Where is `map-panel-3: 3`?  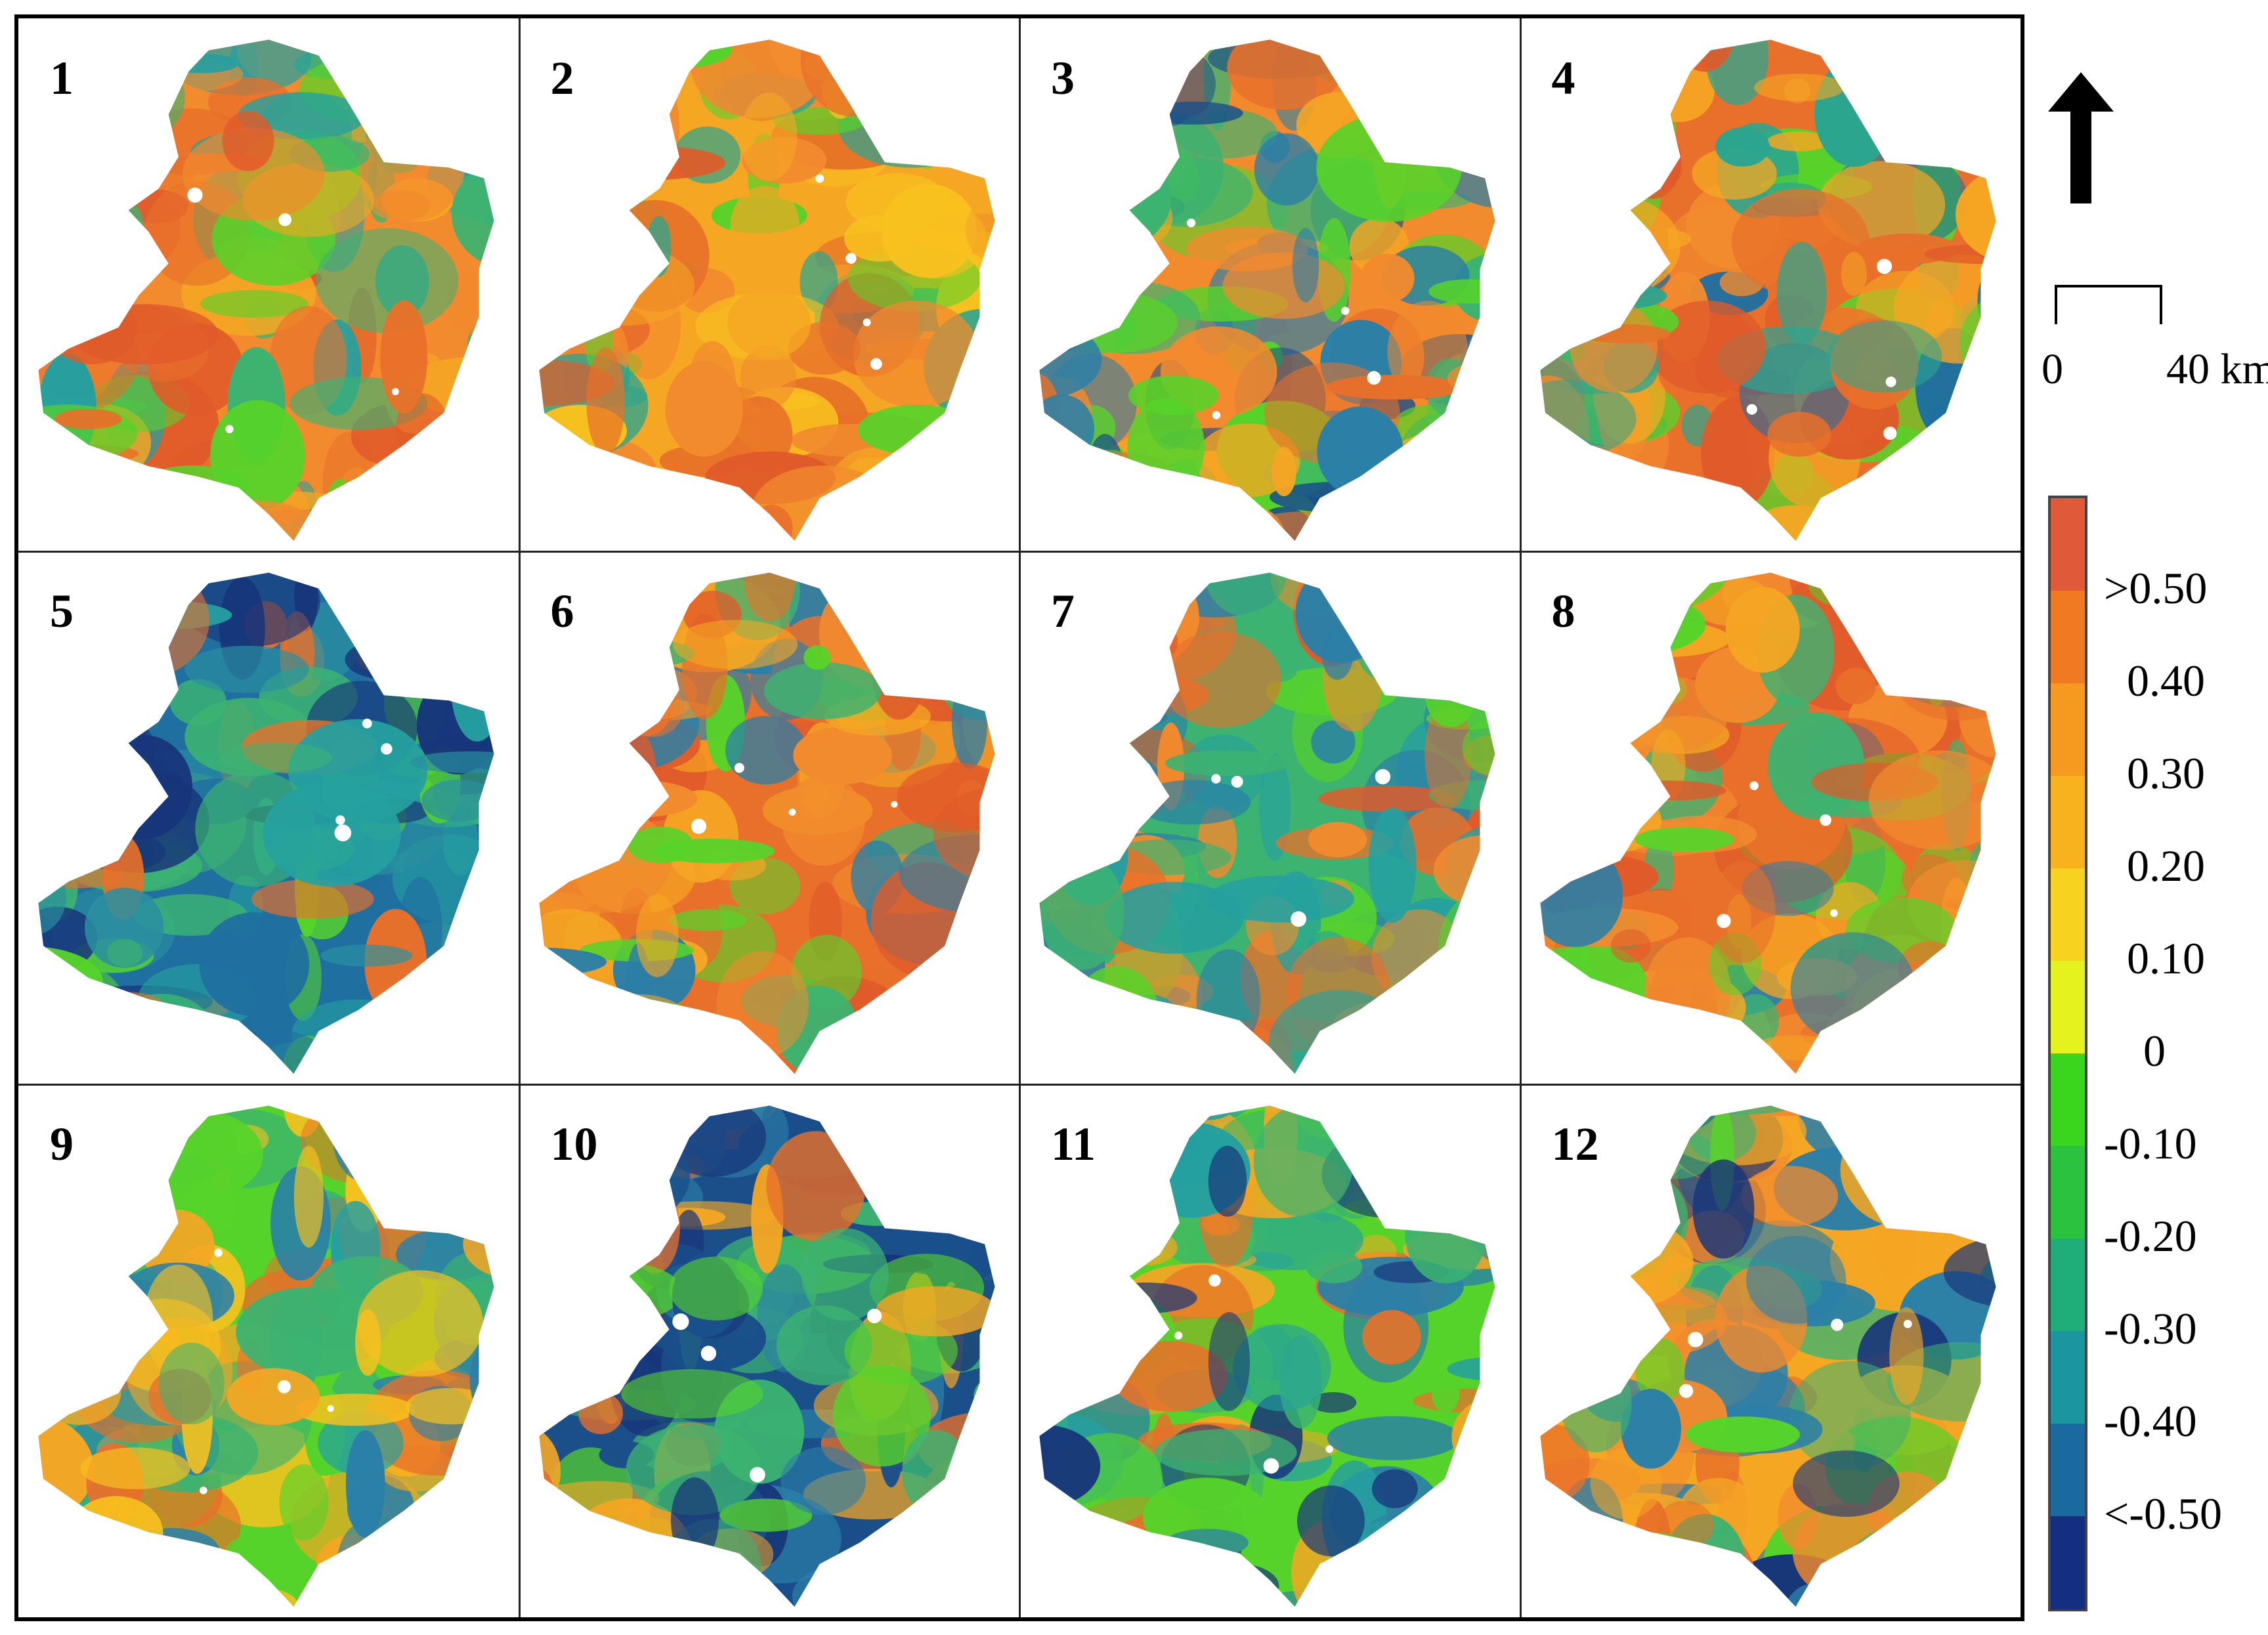 map-panel-3: 3 is located at coordinates (1270, 284).